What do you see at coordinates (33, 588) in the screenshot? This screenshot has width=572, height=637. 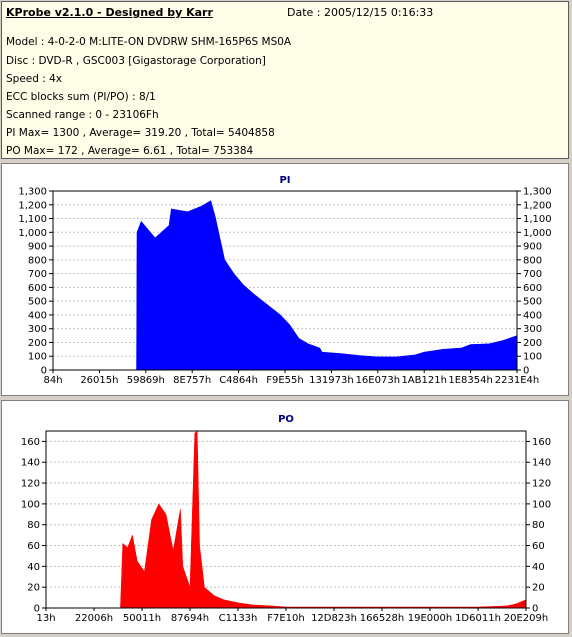 I see `po-ytick-label-left: 20` at bounding box center [33, 588].